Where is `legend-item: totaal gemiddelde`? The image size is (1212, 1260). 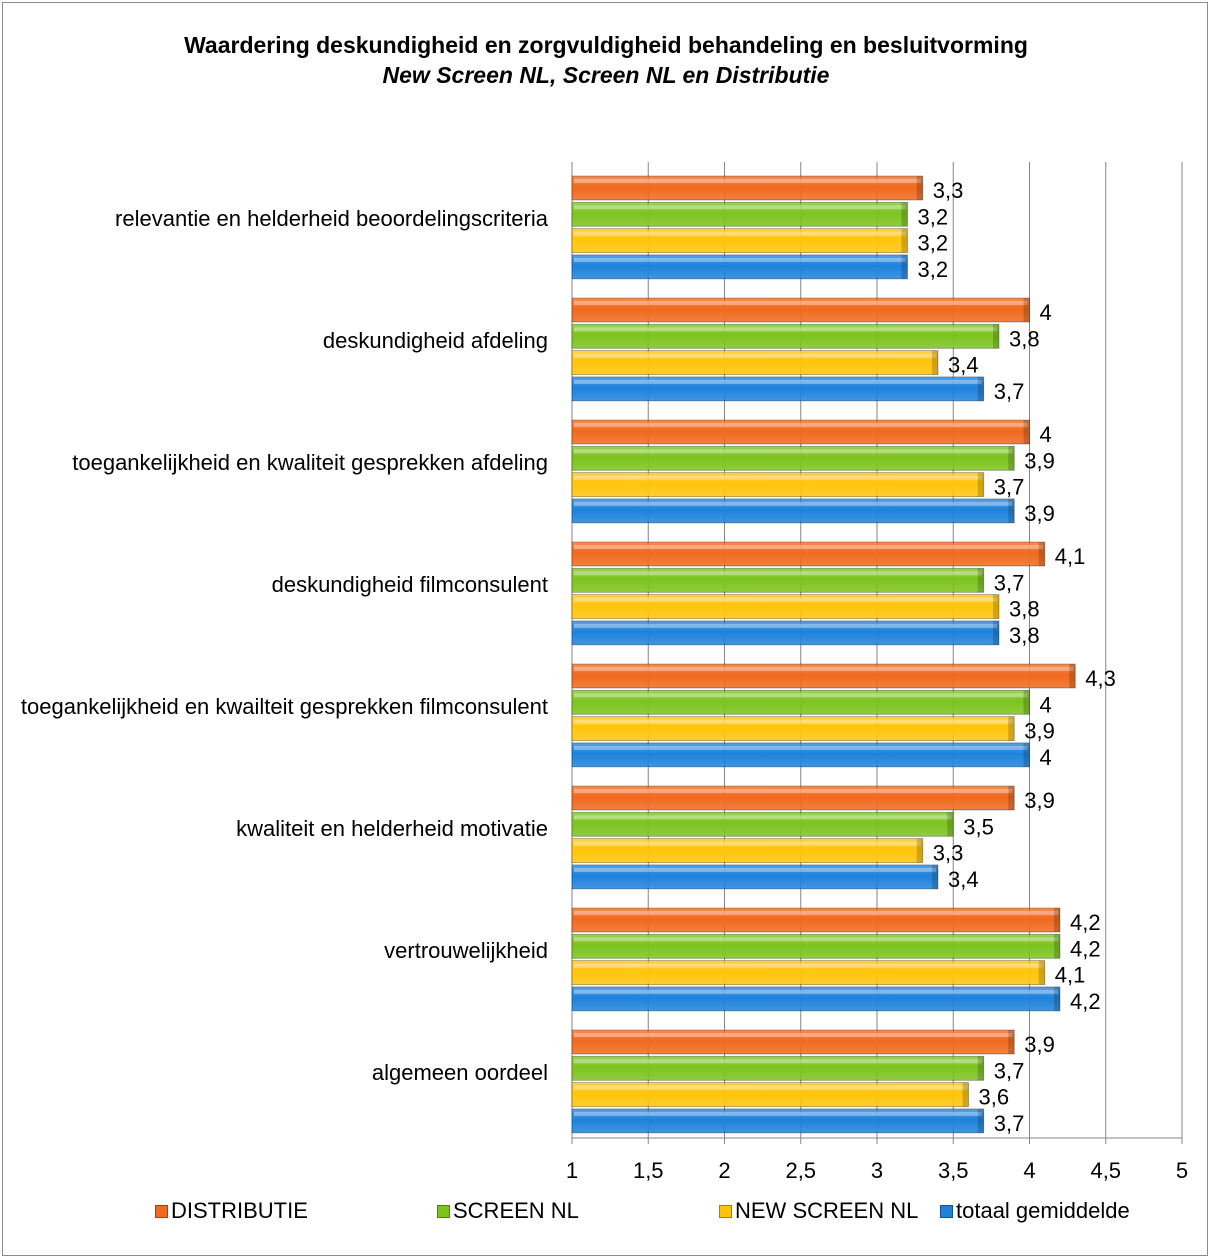
legend-item: totaal gemiddelde is located at coordinates (1035, 1211).